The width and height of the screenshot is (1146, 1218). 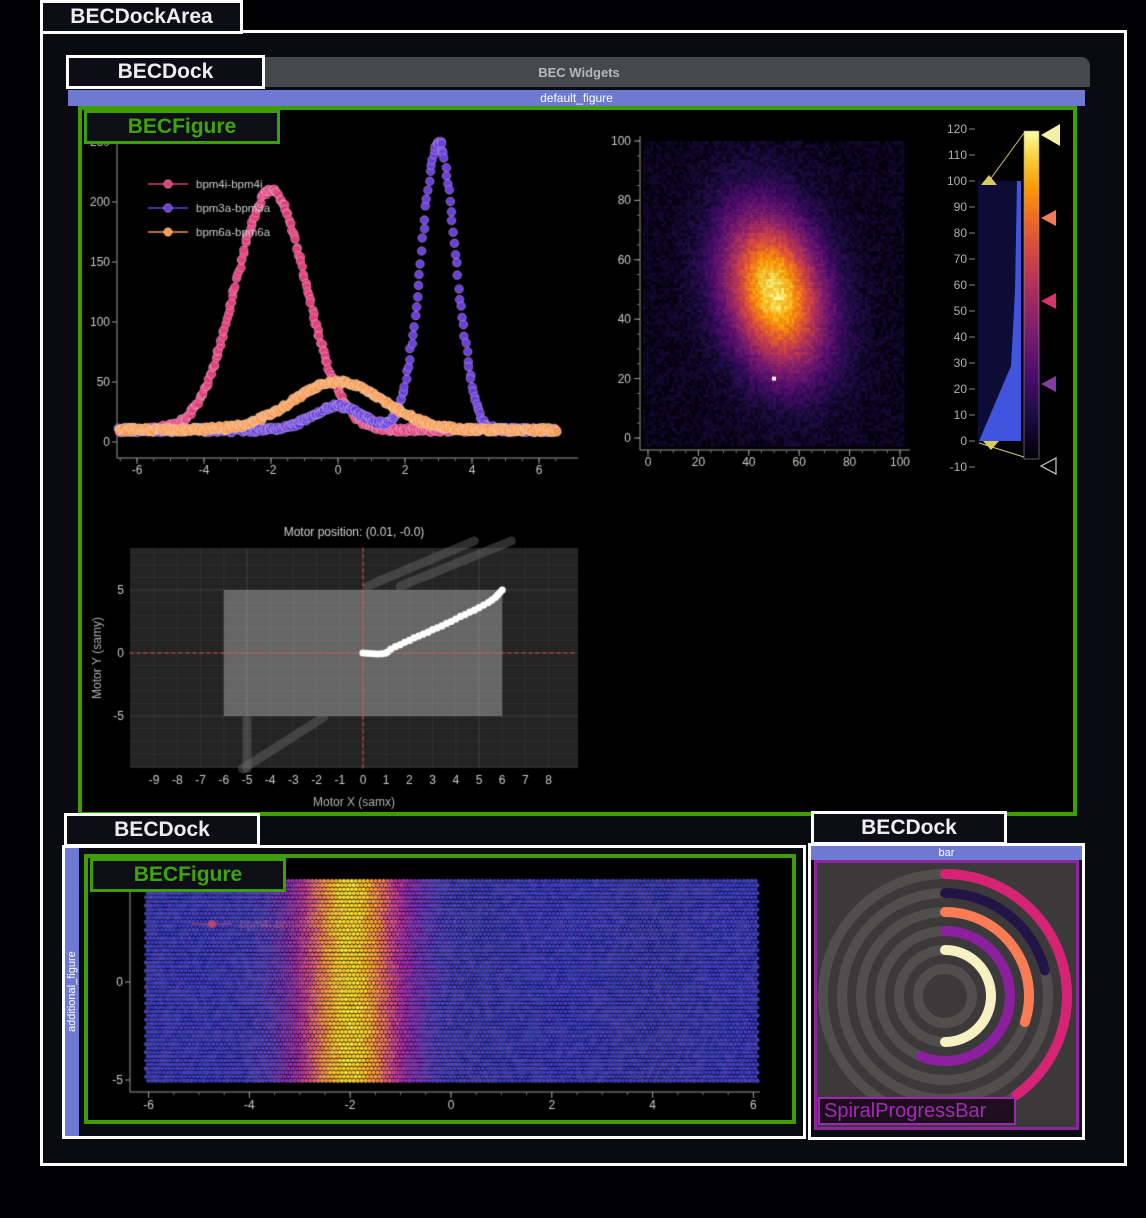 I want to click on heatmap-plot, so click(x=768, y=298).